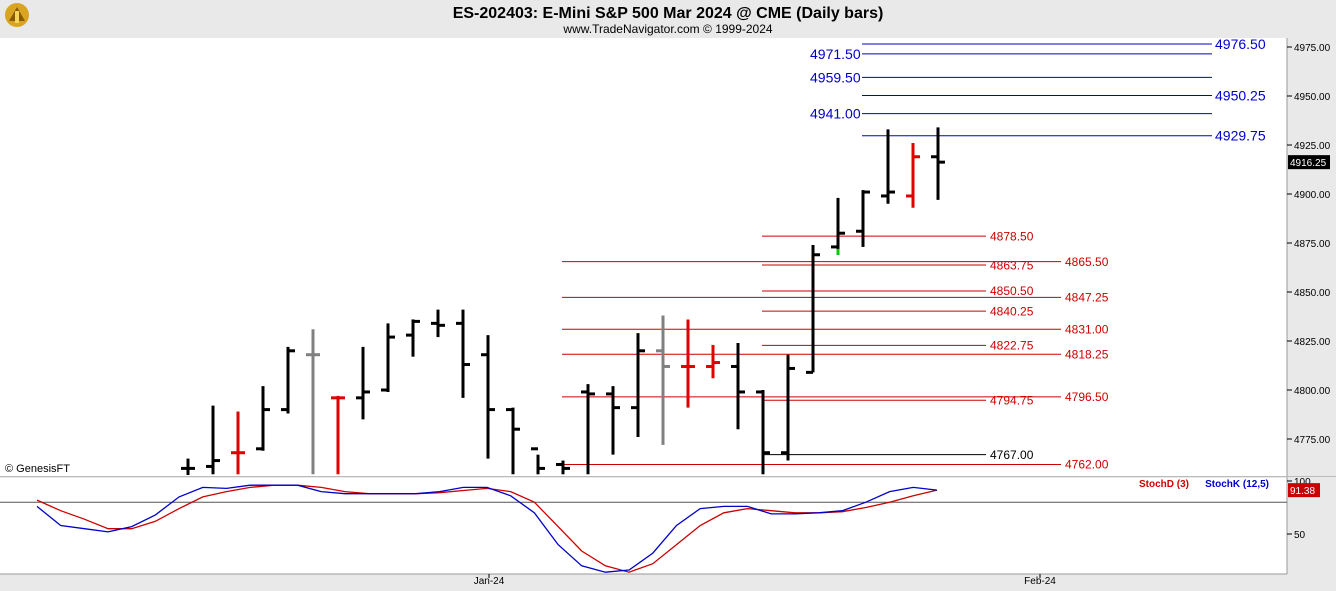 This screenshot has width=1336, height=591. I want to click on time-tick-label: Jan-24, so click(489, 581).